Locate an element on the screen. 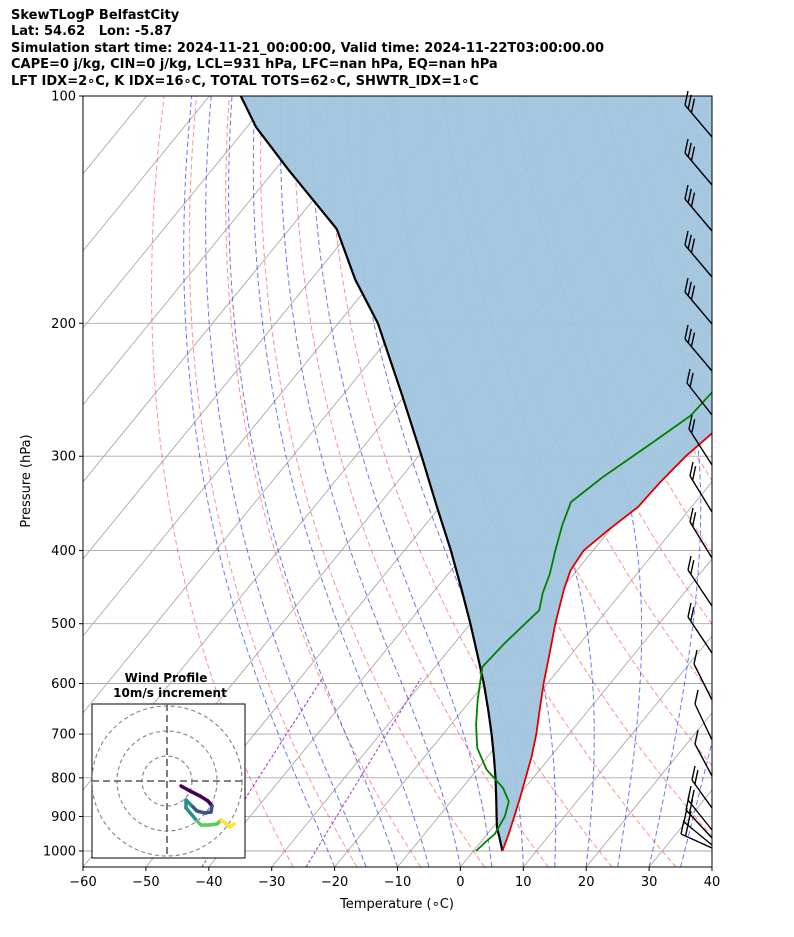 This screenshot has width=794, height=937. x-tick-label: −60 is located at coordinates (82, 882).